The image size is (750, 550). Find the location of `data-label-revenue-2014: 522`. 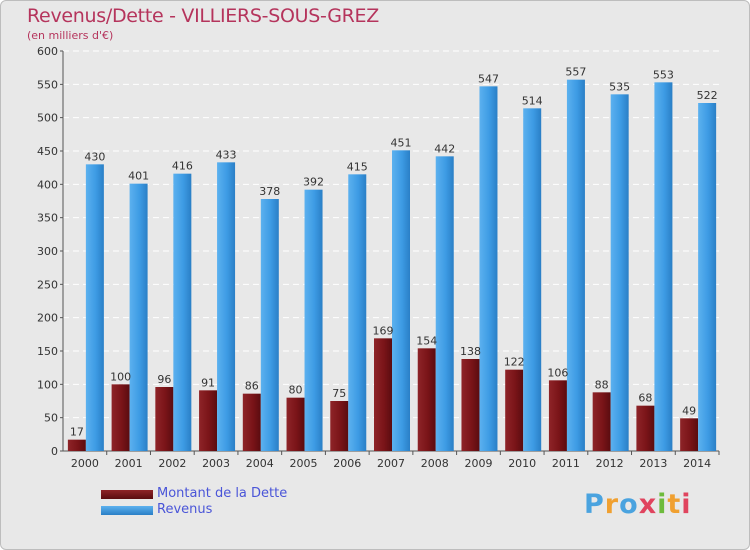

data-label-revenue-2014: 522 is located at coordinates (707, 95).